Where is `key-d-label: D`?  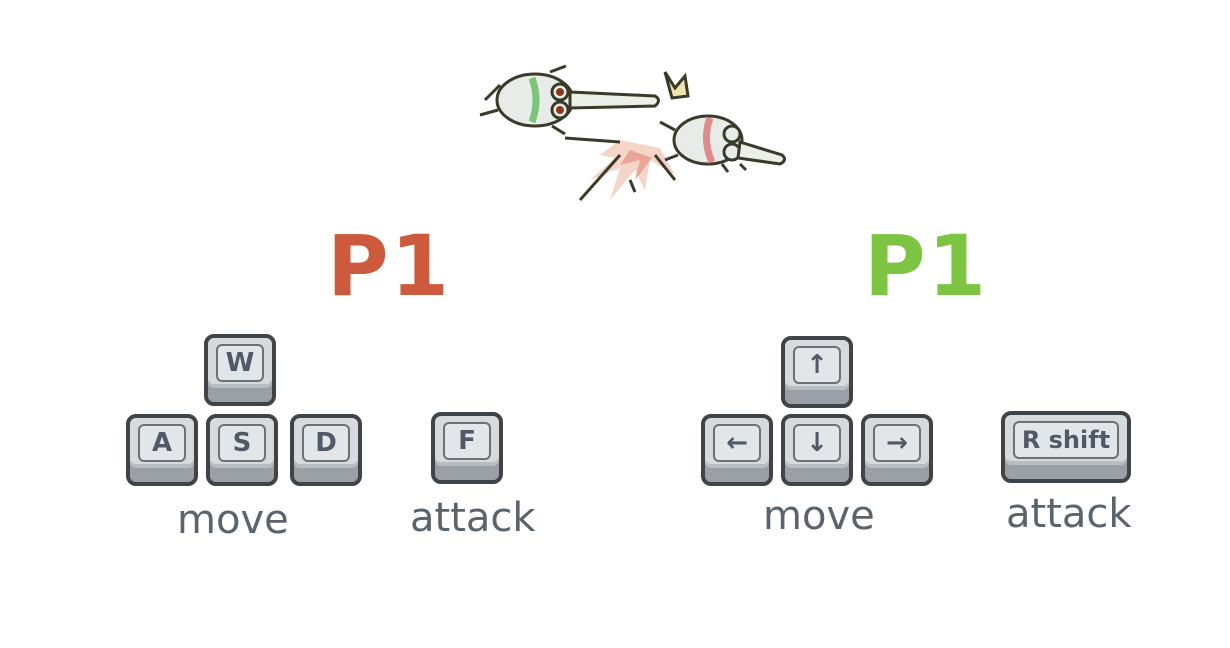 key-d-label: D is located at coordinates (326, 443).